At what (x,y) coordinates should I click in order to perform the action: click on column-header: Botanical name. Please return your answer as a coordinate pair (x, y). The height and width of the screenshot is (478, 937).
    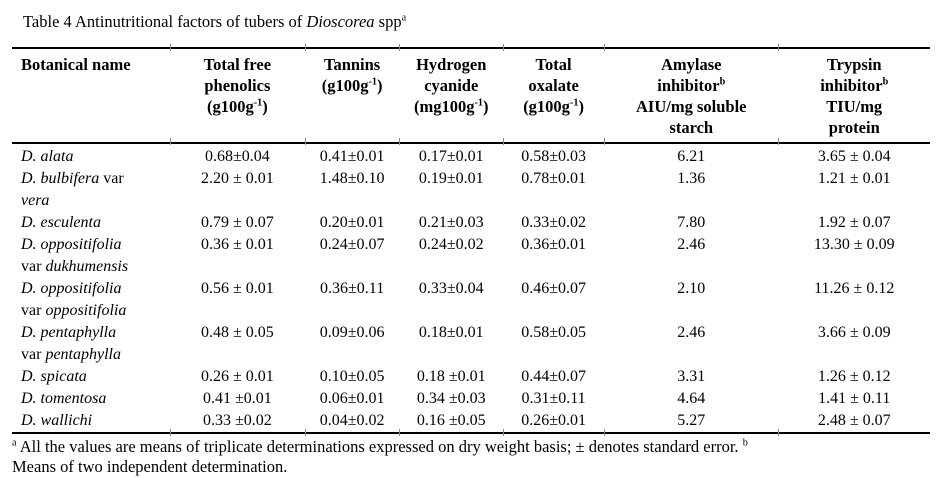
    Looking at the image, I should click on (76, 64).